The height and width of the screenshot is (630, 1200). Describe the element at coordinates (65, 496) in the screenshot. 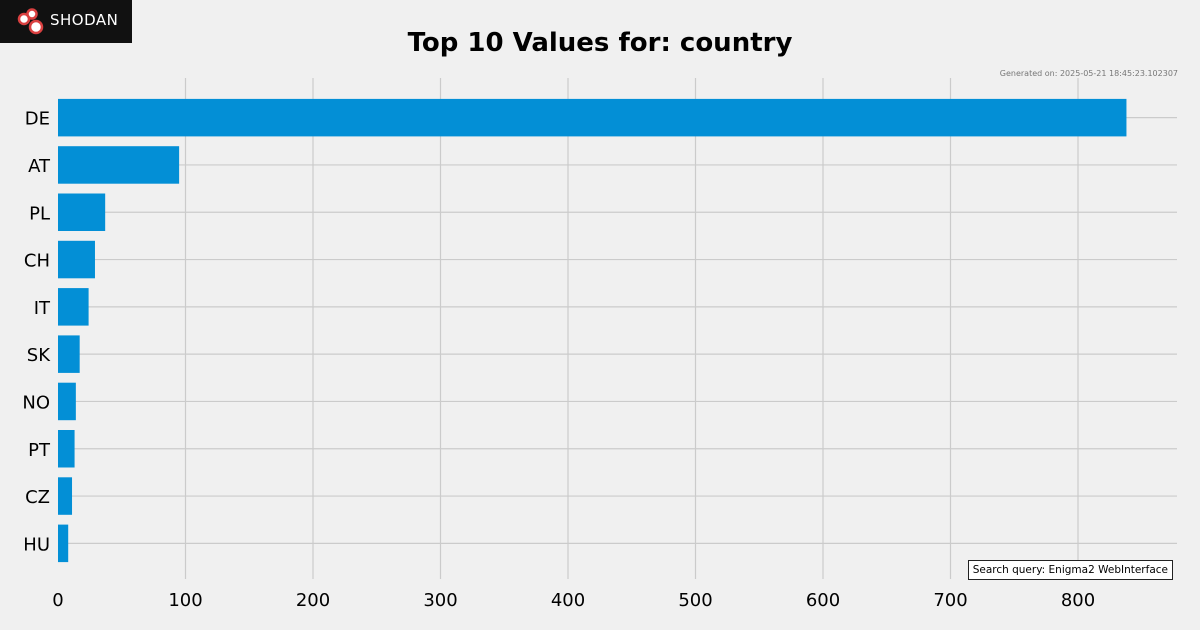

I see `bar-cz` at that location.